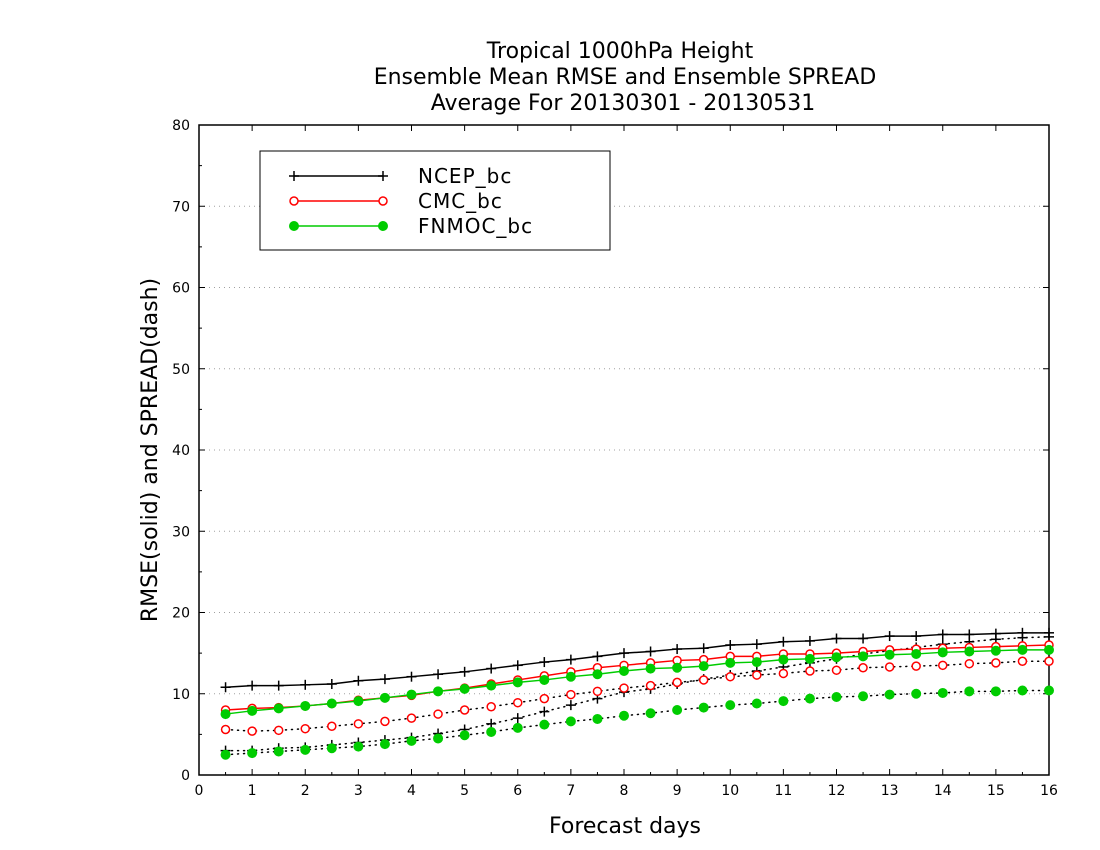 The width and height of the screenshot is (1100, 850). I want to click on x-tick-label: 9, so click(677, 791).